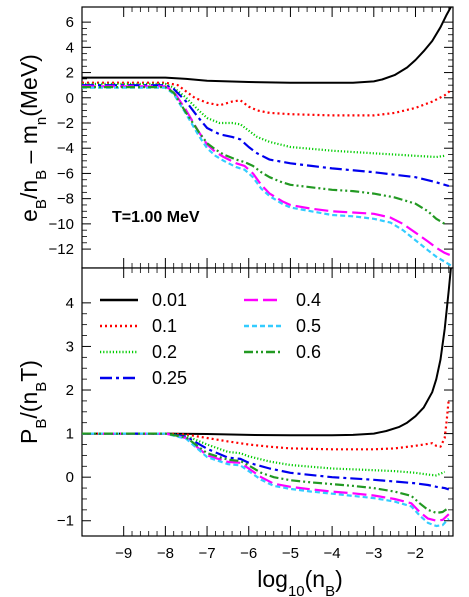  I want to click on series-line-0.5, so click(266, 480).